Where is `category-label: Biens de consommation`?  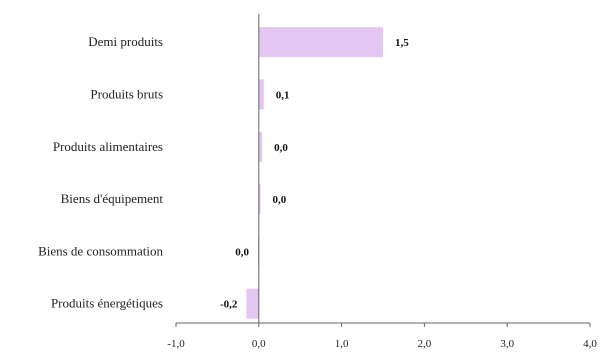
category-label: Biens de consommation is located at coordinates (100, 250).